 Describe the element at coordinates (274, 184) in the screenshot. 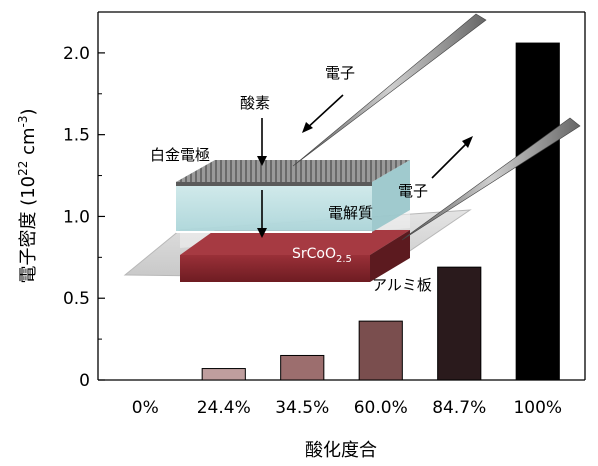

I see `platinum-edge` at that location.